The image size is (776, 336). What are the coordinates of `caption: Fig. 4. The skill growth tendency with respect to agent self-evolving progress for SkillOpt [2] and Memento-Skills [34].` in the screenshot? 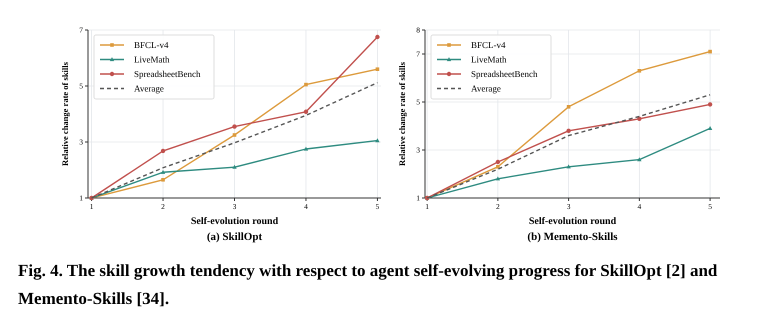 It's located at (368, 284).